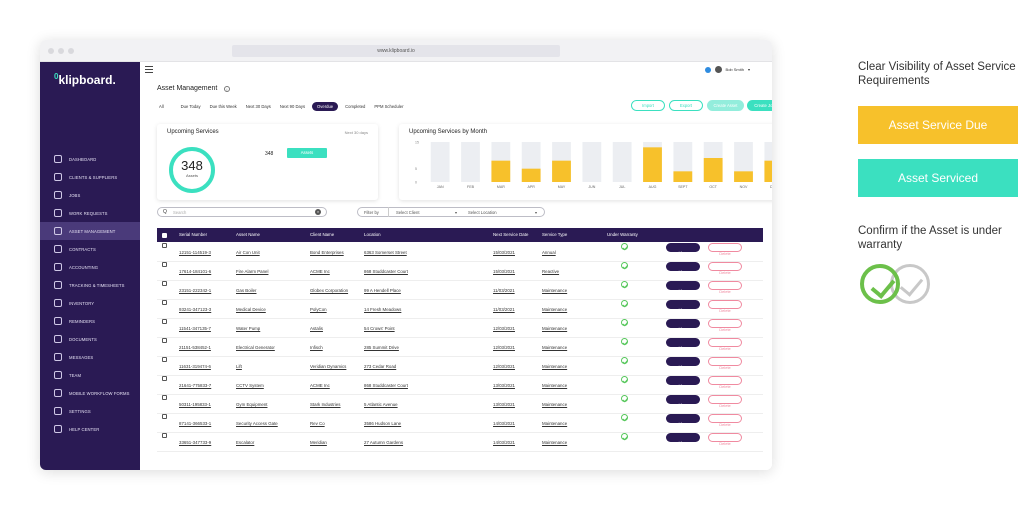 The height and width of the screenshot is (512, 1024). What do you see at coordinates (195, 404) in the screenshot?
I see `cell-serial: 50311-195833-1` at bounding box center [195, 404].